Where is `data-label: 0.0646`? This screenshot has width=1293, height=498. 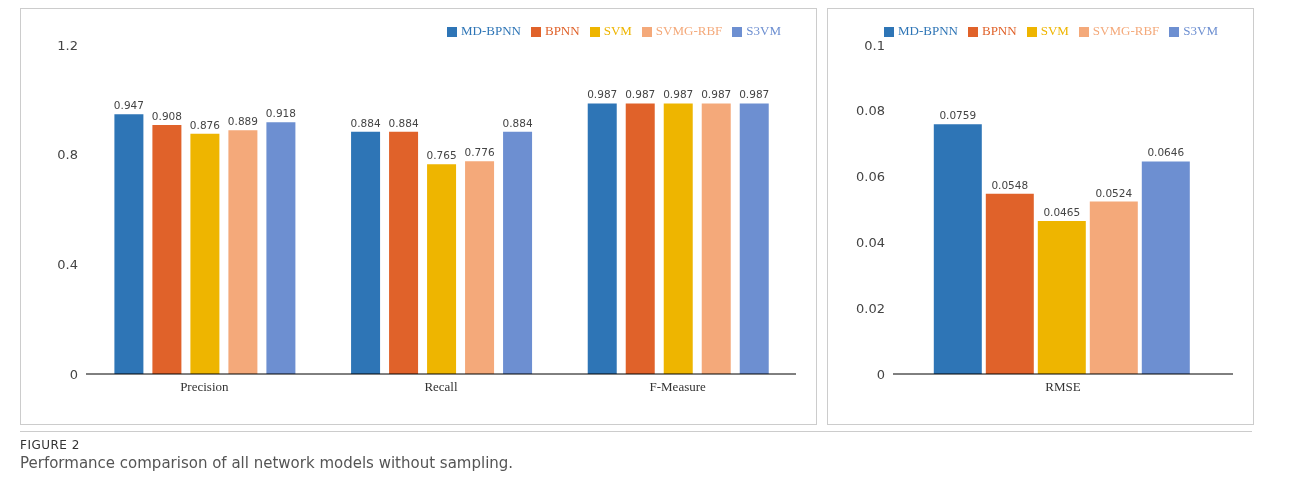
data-label: 0.0646 is located at coordinates (1166, 152).